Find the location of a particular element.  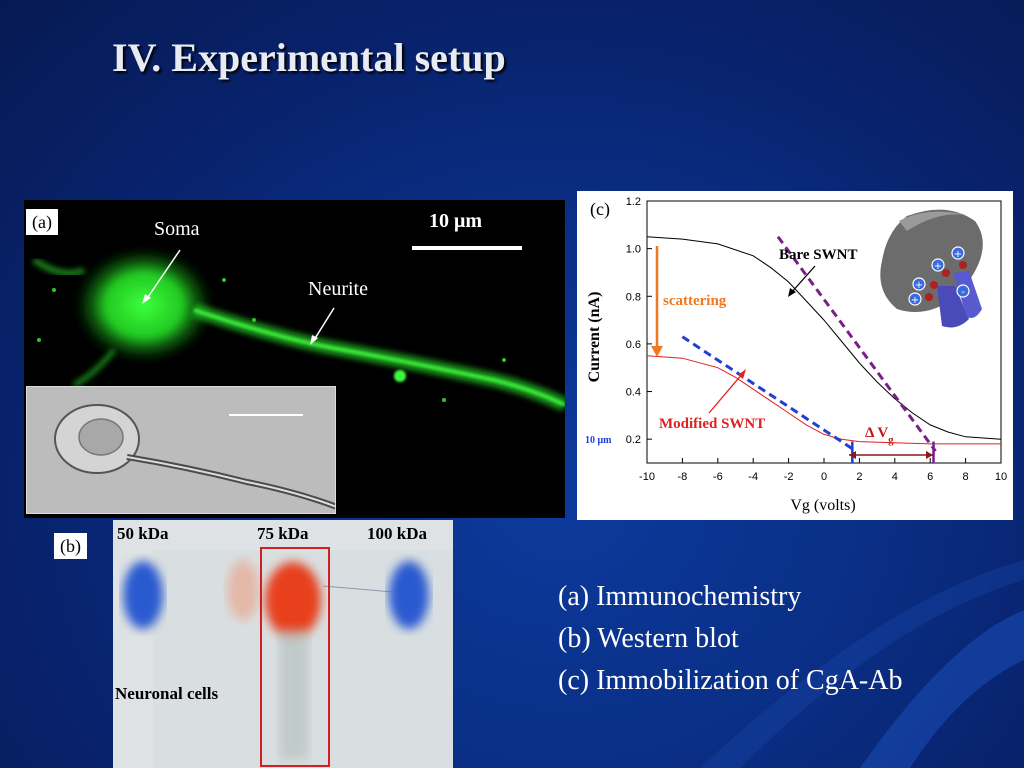

caption-line-a: (a) Immunochemistry is located at coordinates (680, 596).